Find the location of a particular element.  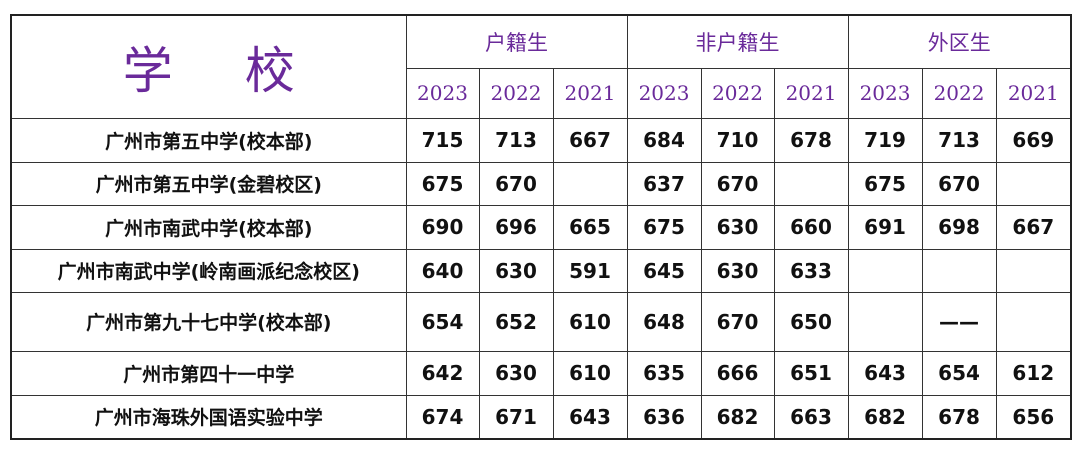

score-cell: 637 is located at coordinates (664, 183).